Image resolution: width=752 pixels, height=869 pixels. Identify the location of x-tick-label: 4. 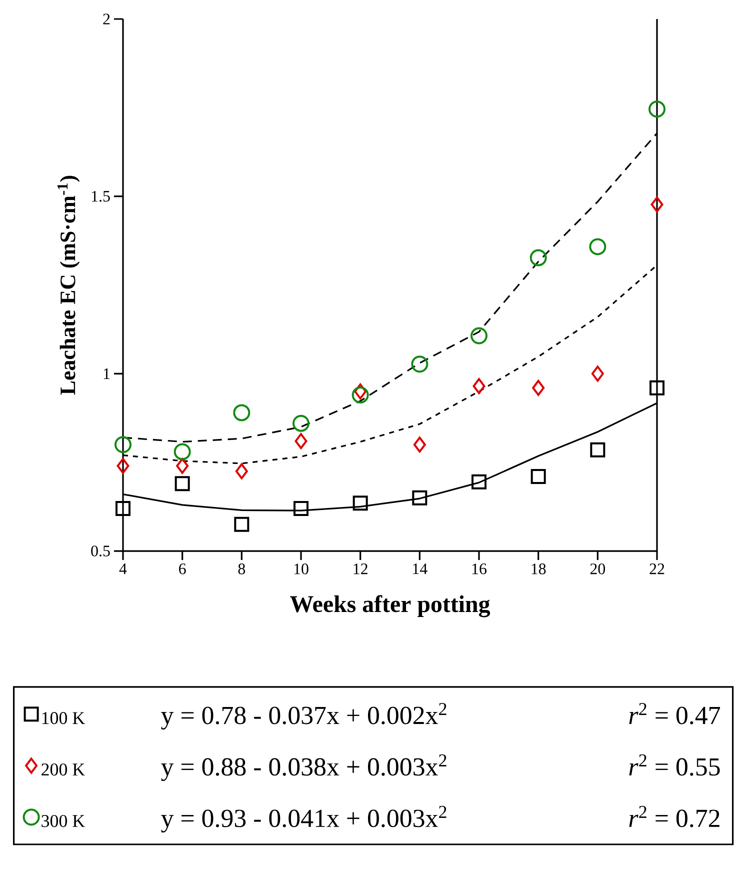
(123, 569).